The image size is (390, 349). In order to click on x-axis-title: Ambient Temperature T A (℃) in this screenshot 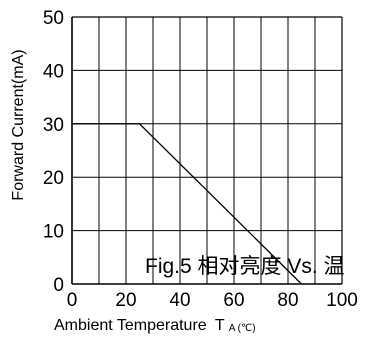, I will do `click(155, 325)`.